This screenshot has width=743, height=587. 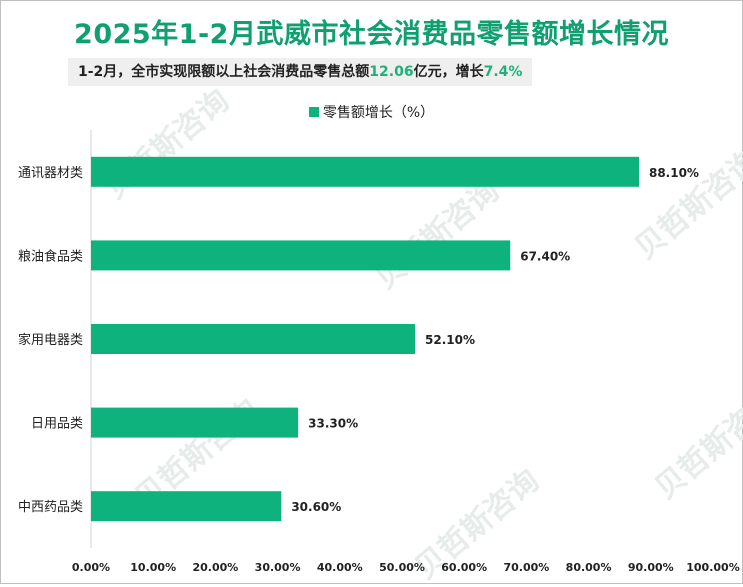 I want to click on chart-legend: 零售额增长（%）, so click(x=371, y=112).